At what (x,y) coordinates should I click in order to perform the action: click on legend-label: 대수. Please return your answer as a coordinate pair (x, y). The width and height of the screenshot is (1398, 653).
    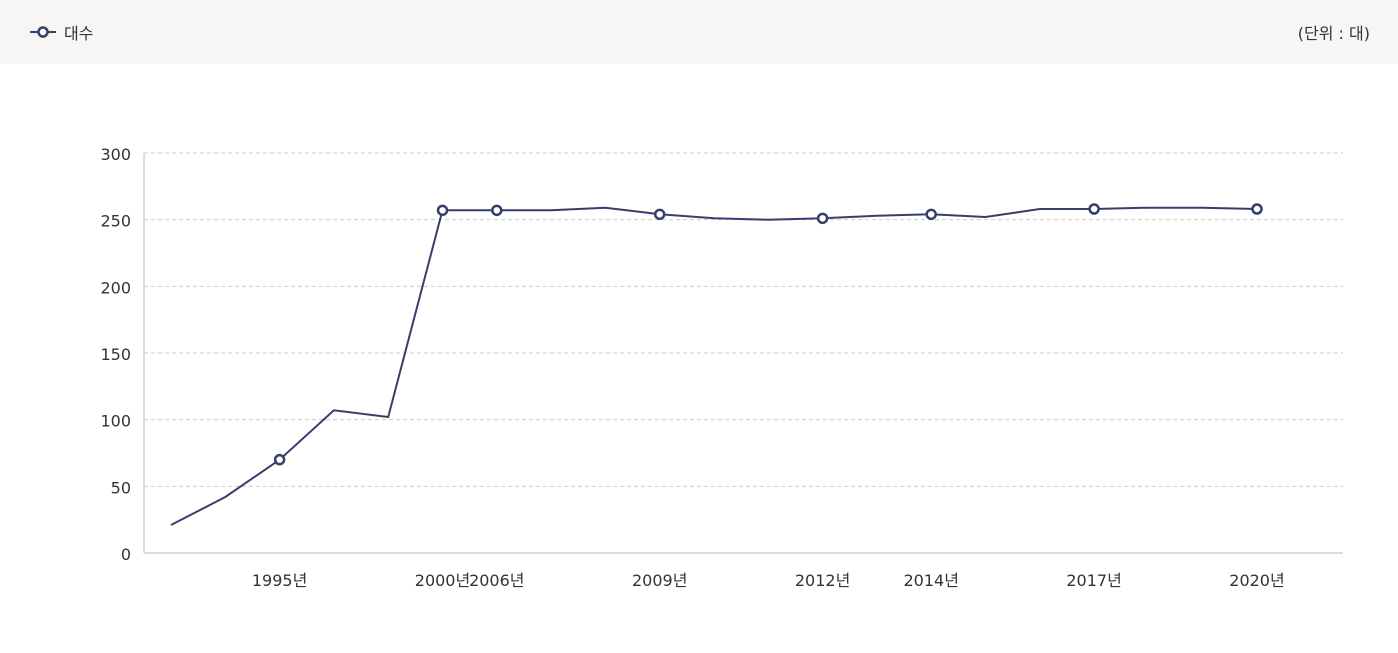
    Looking at the image, I should click on (79, 33).